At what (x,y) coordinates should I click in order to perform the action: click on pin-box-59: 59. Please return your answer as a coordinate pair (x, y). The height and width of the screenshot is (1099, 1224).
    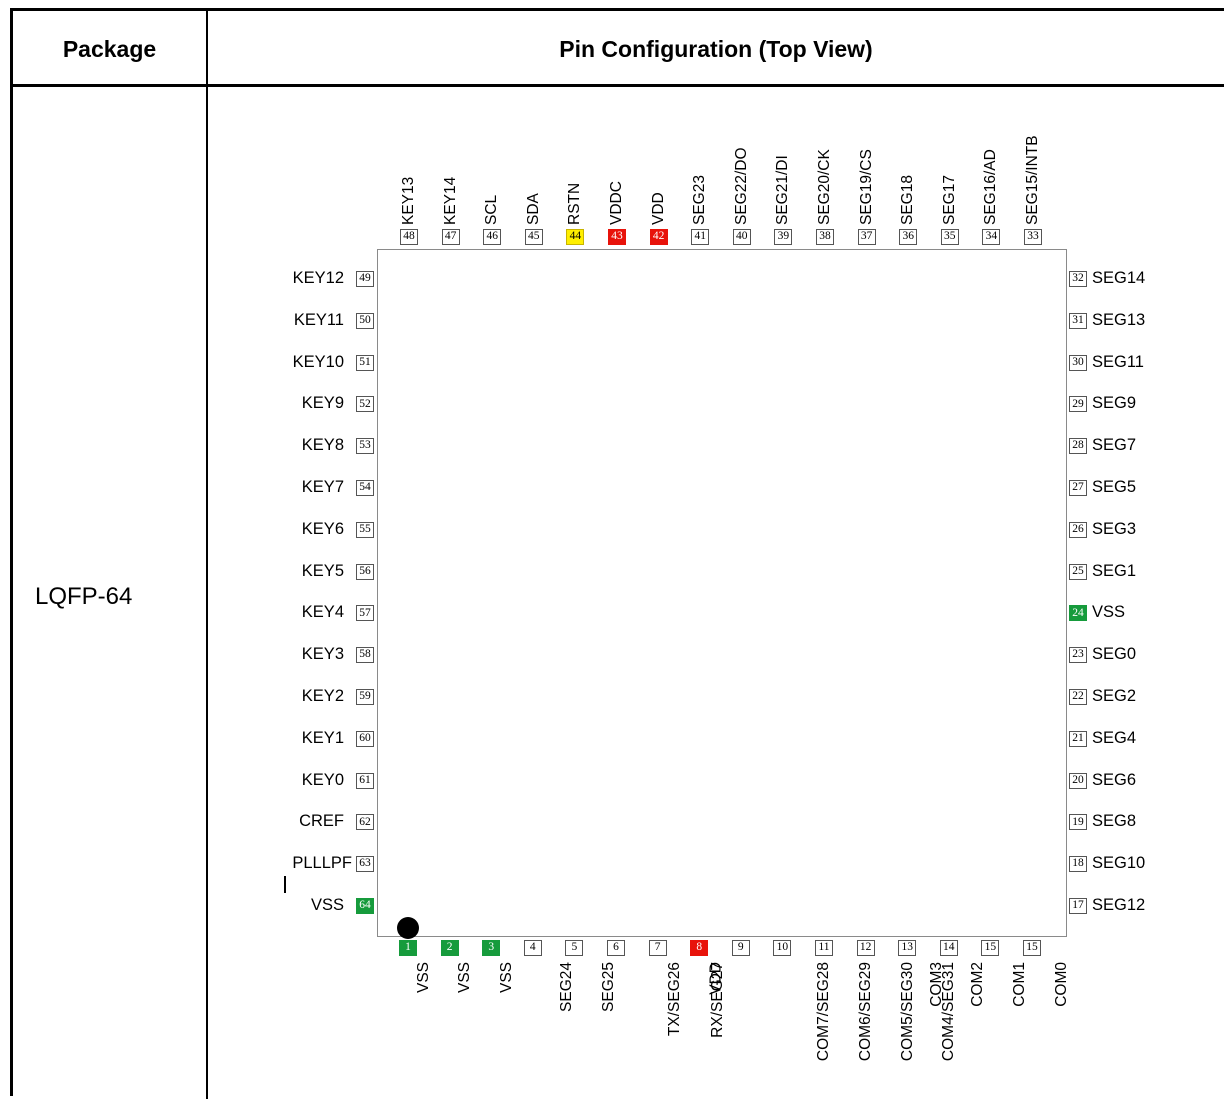
    Looking at the image, I should click on (365, 697).